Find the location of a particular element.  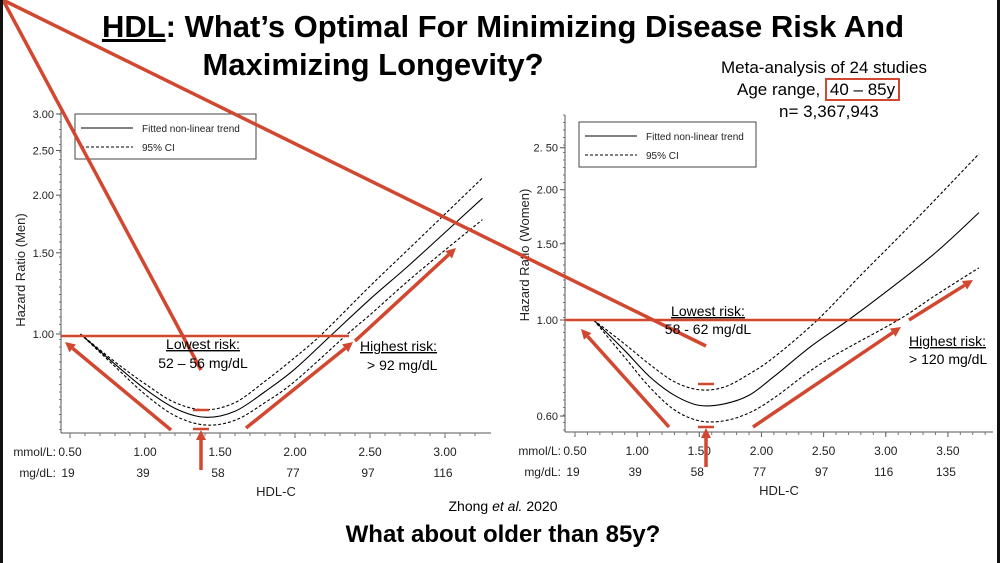

age-label: Age range, is located at coordinates (781, 89).